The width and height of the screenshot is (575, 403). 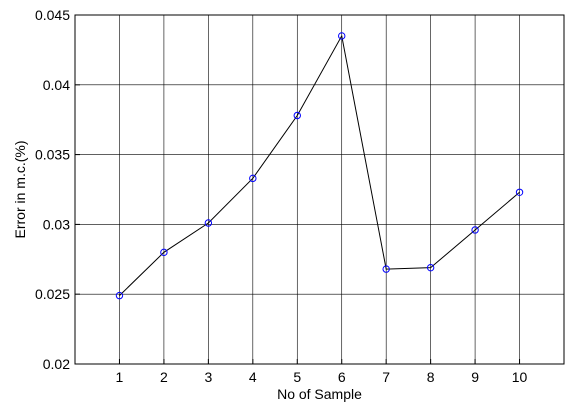 What do you see at coordinates (52, 15) in the screenshot?
I see `y-tick-label: 0.045` at bounding box center [52, 15].